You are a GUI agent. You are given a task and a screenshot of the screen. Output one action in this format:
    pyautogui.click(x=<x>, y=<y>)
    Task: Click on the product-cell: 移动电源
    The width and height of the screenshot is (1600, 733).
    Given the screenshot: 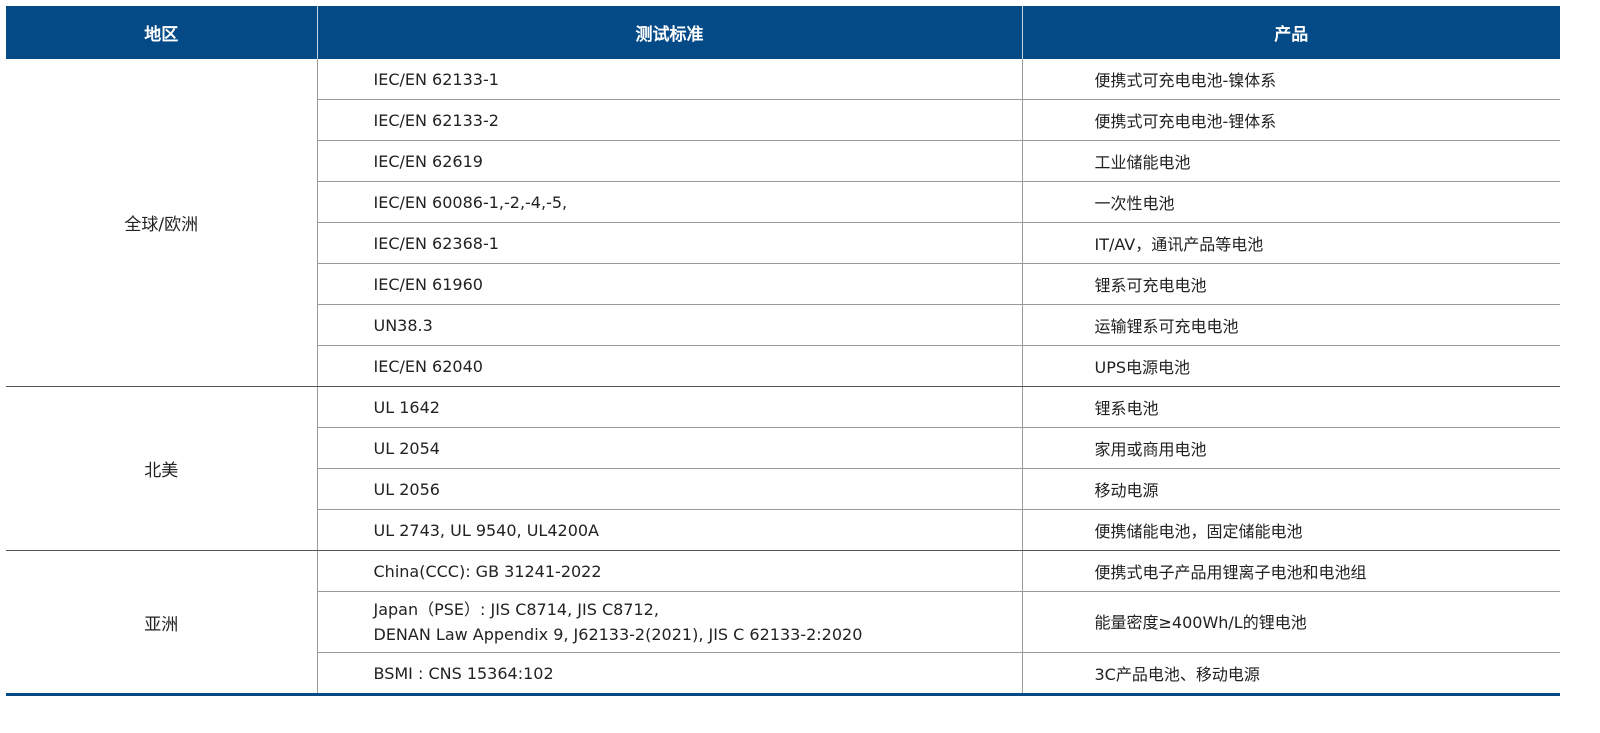 What is the action you would take?
    pyautogui.click(x=1291, y=489)
    